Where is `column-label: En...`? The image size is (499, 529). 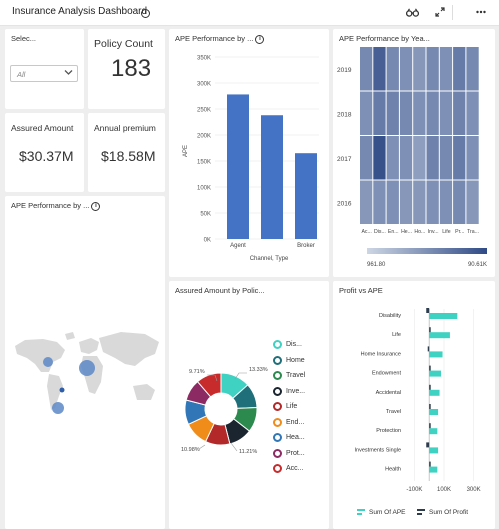
column-label: En... is located at coordinates (393, 232).